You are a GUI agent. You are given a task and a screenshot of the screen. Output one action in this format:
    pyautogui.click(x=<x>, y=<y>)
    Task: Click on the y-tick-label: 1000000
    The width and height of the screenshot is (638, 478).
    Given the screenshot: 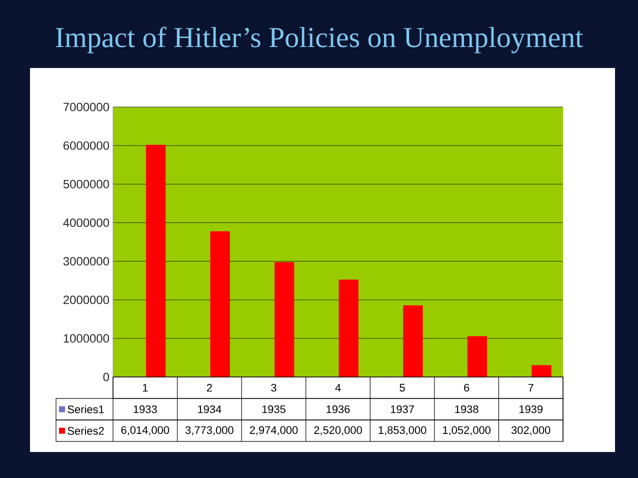 What is the action you would take?
    pyautogui.click(x=87, y=338)
    